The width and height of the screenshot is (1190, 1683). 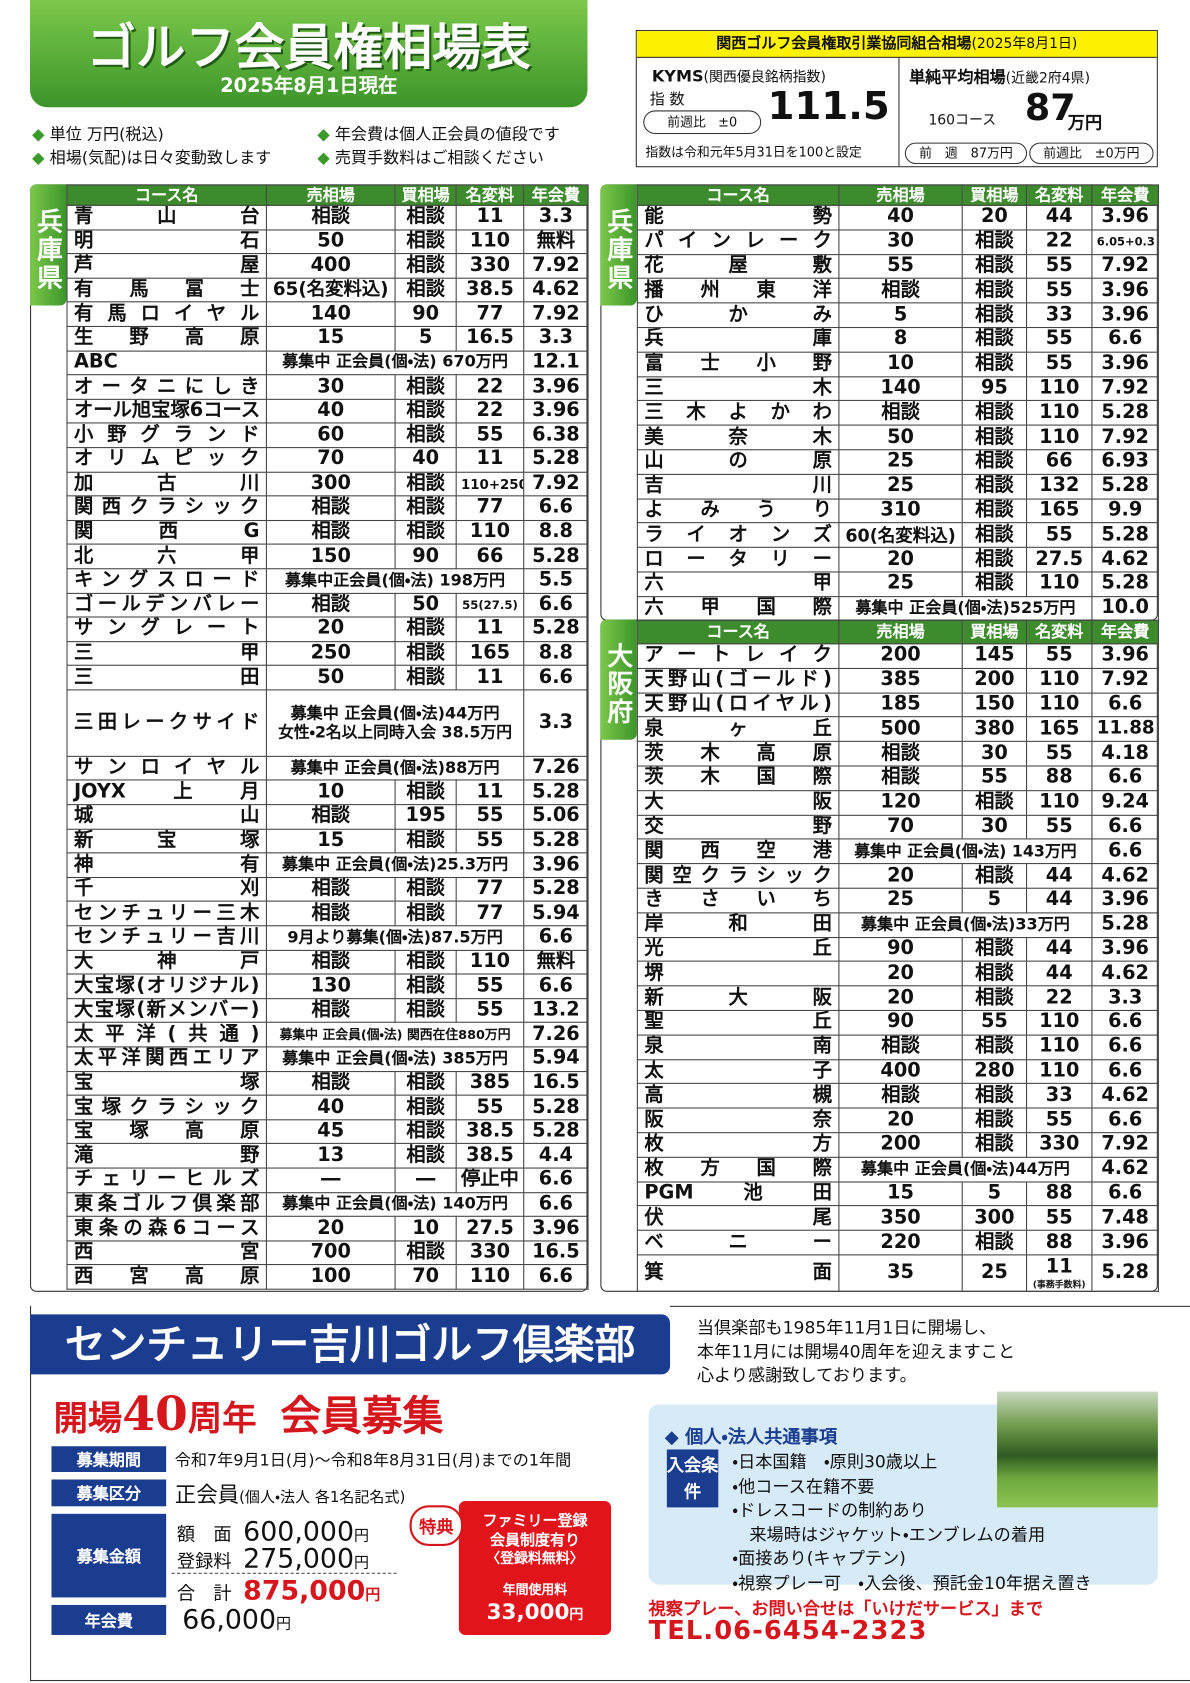 I want to click on course-row: サングレート 20 相談 11 5.28, so click(x=327, y=629).